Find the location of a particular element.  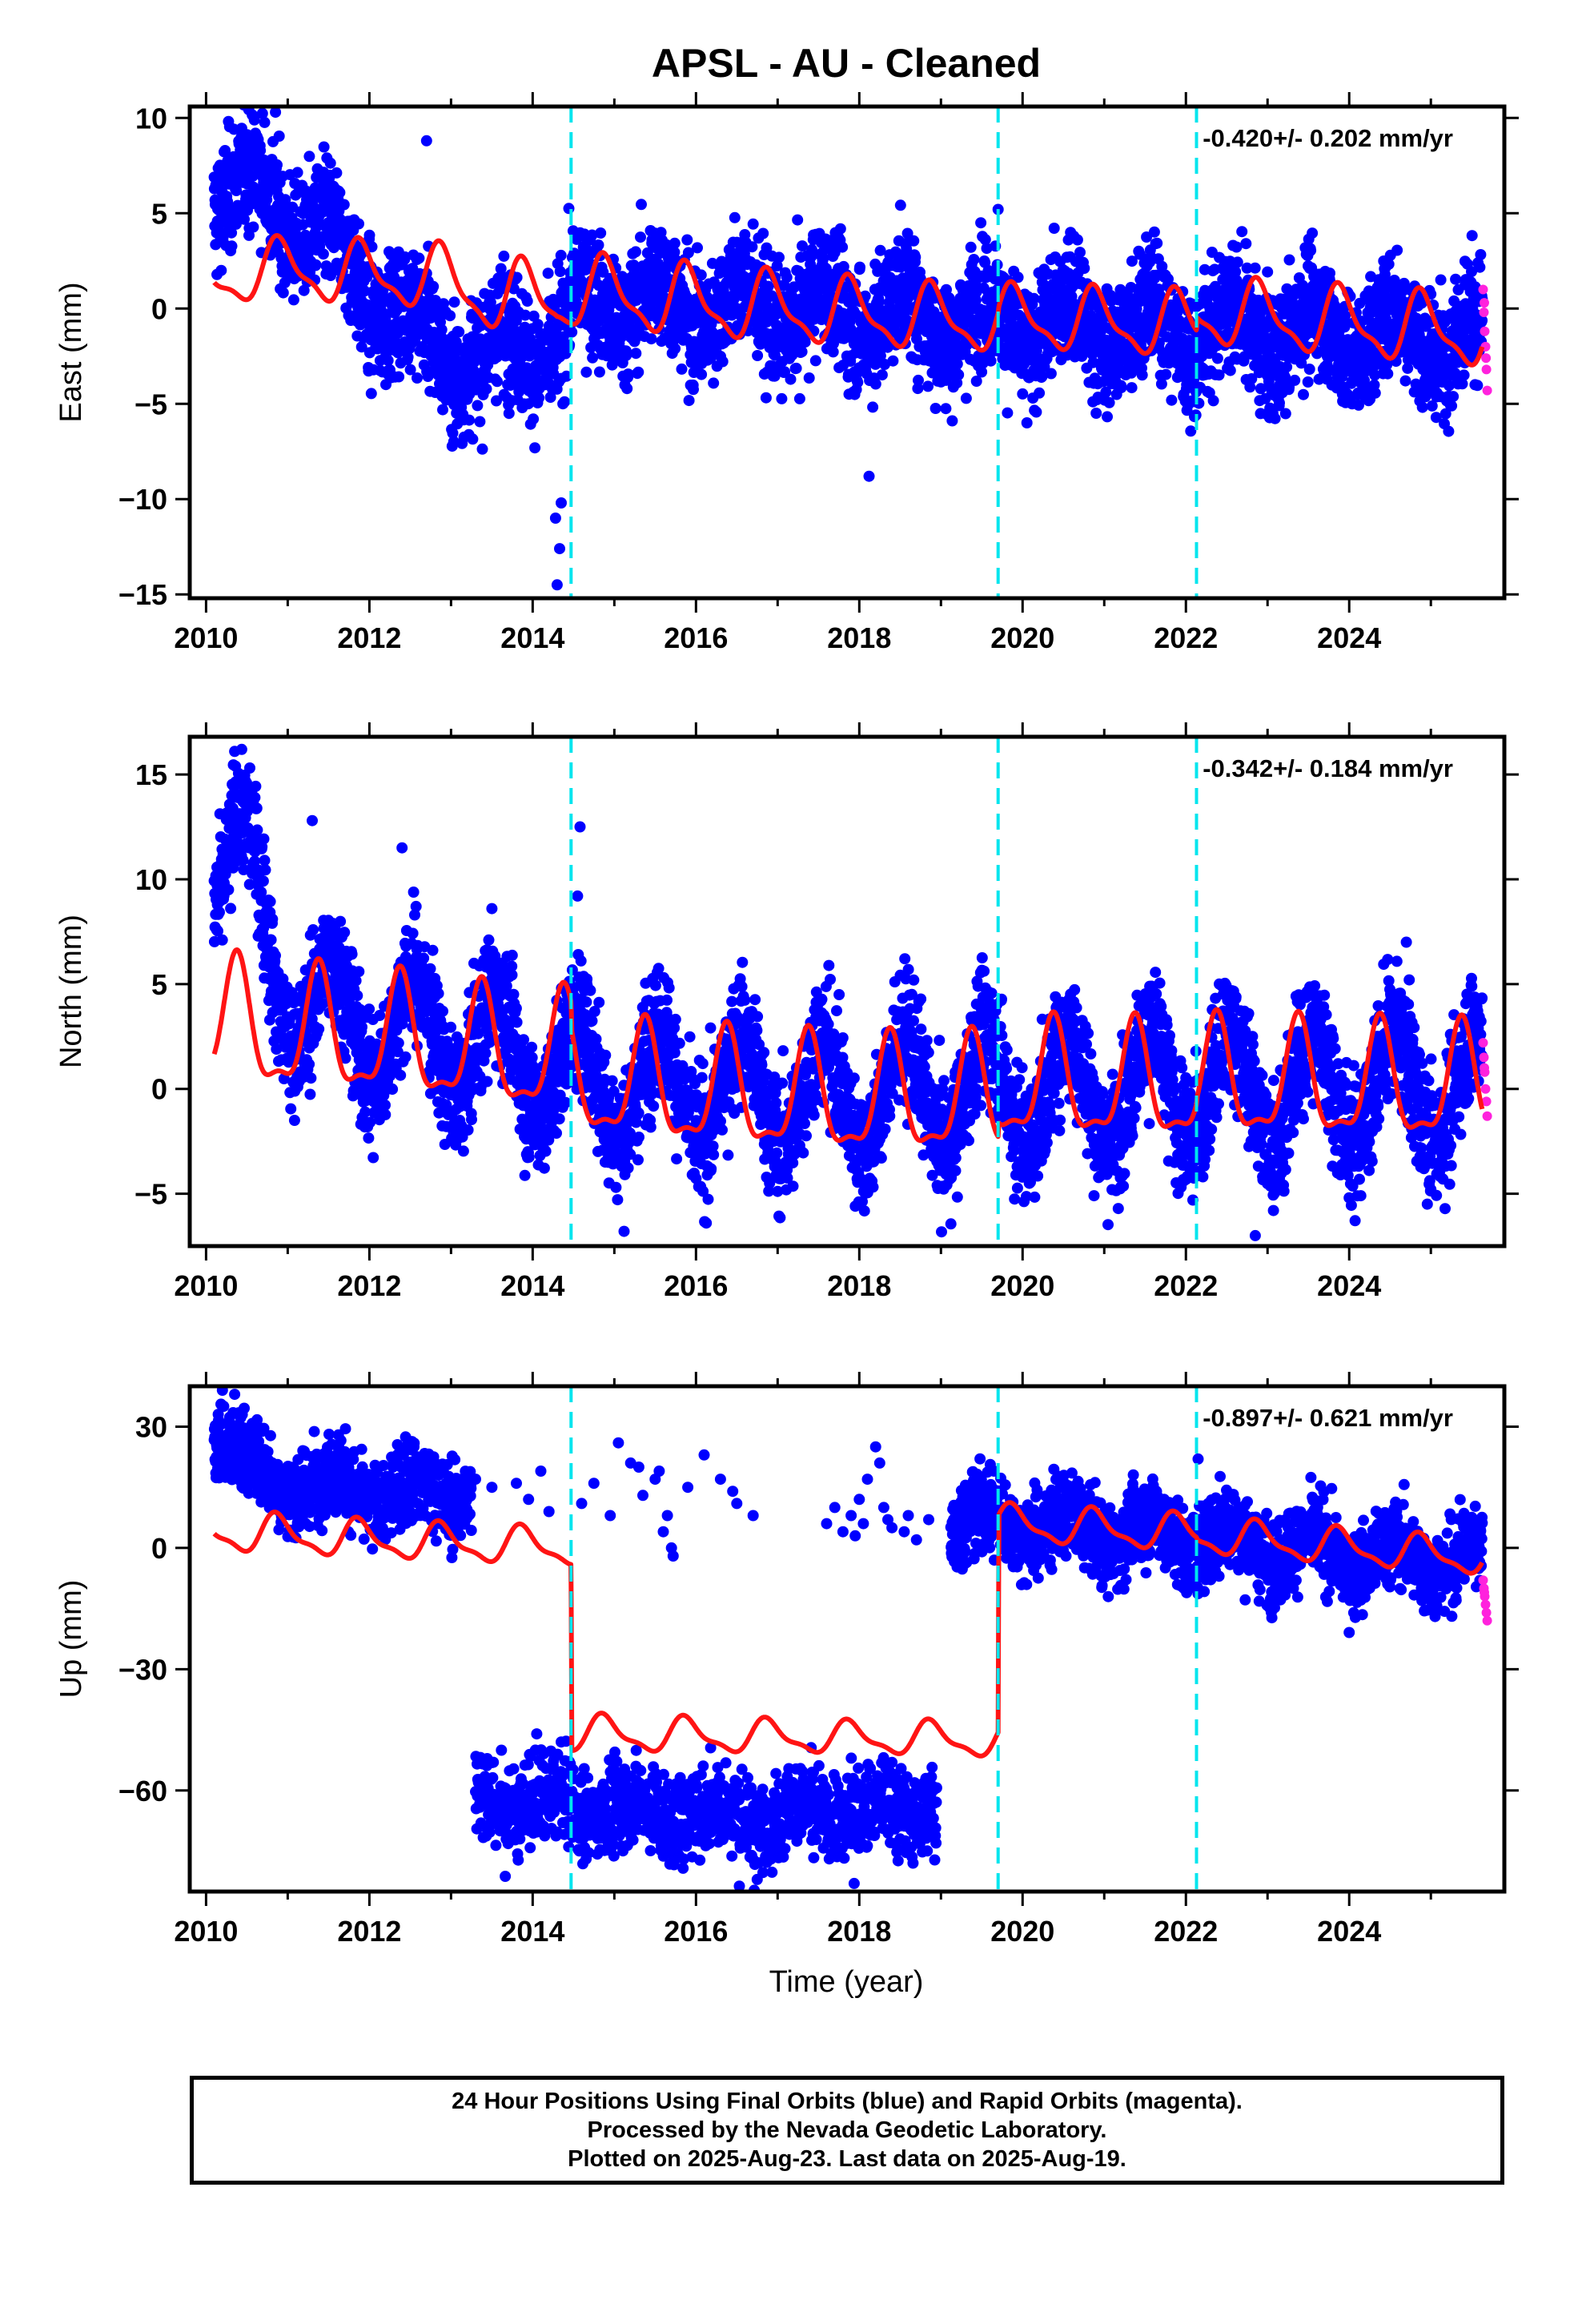

x-tick-label: 2024 is located at coordinates (1349, 637).